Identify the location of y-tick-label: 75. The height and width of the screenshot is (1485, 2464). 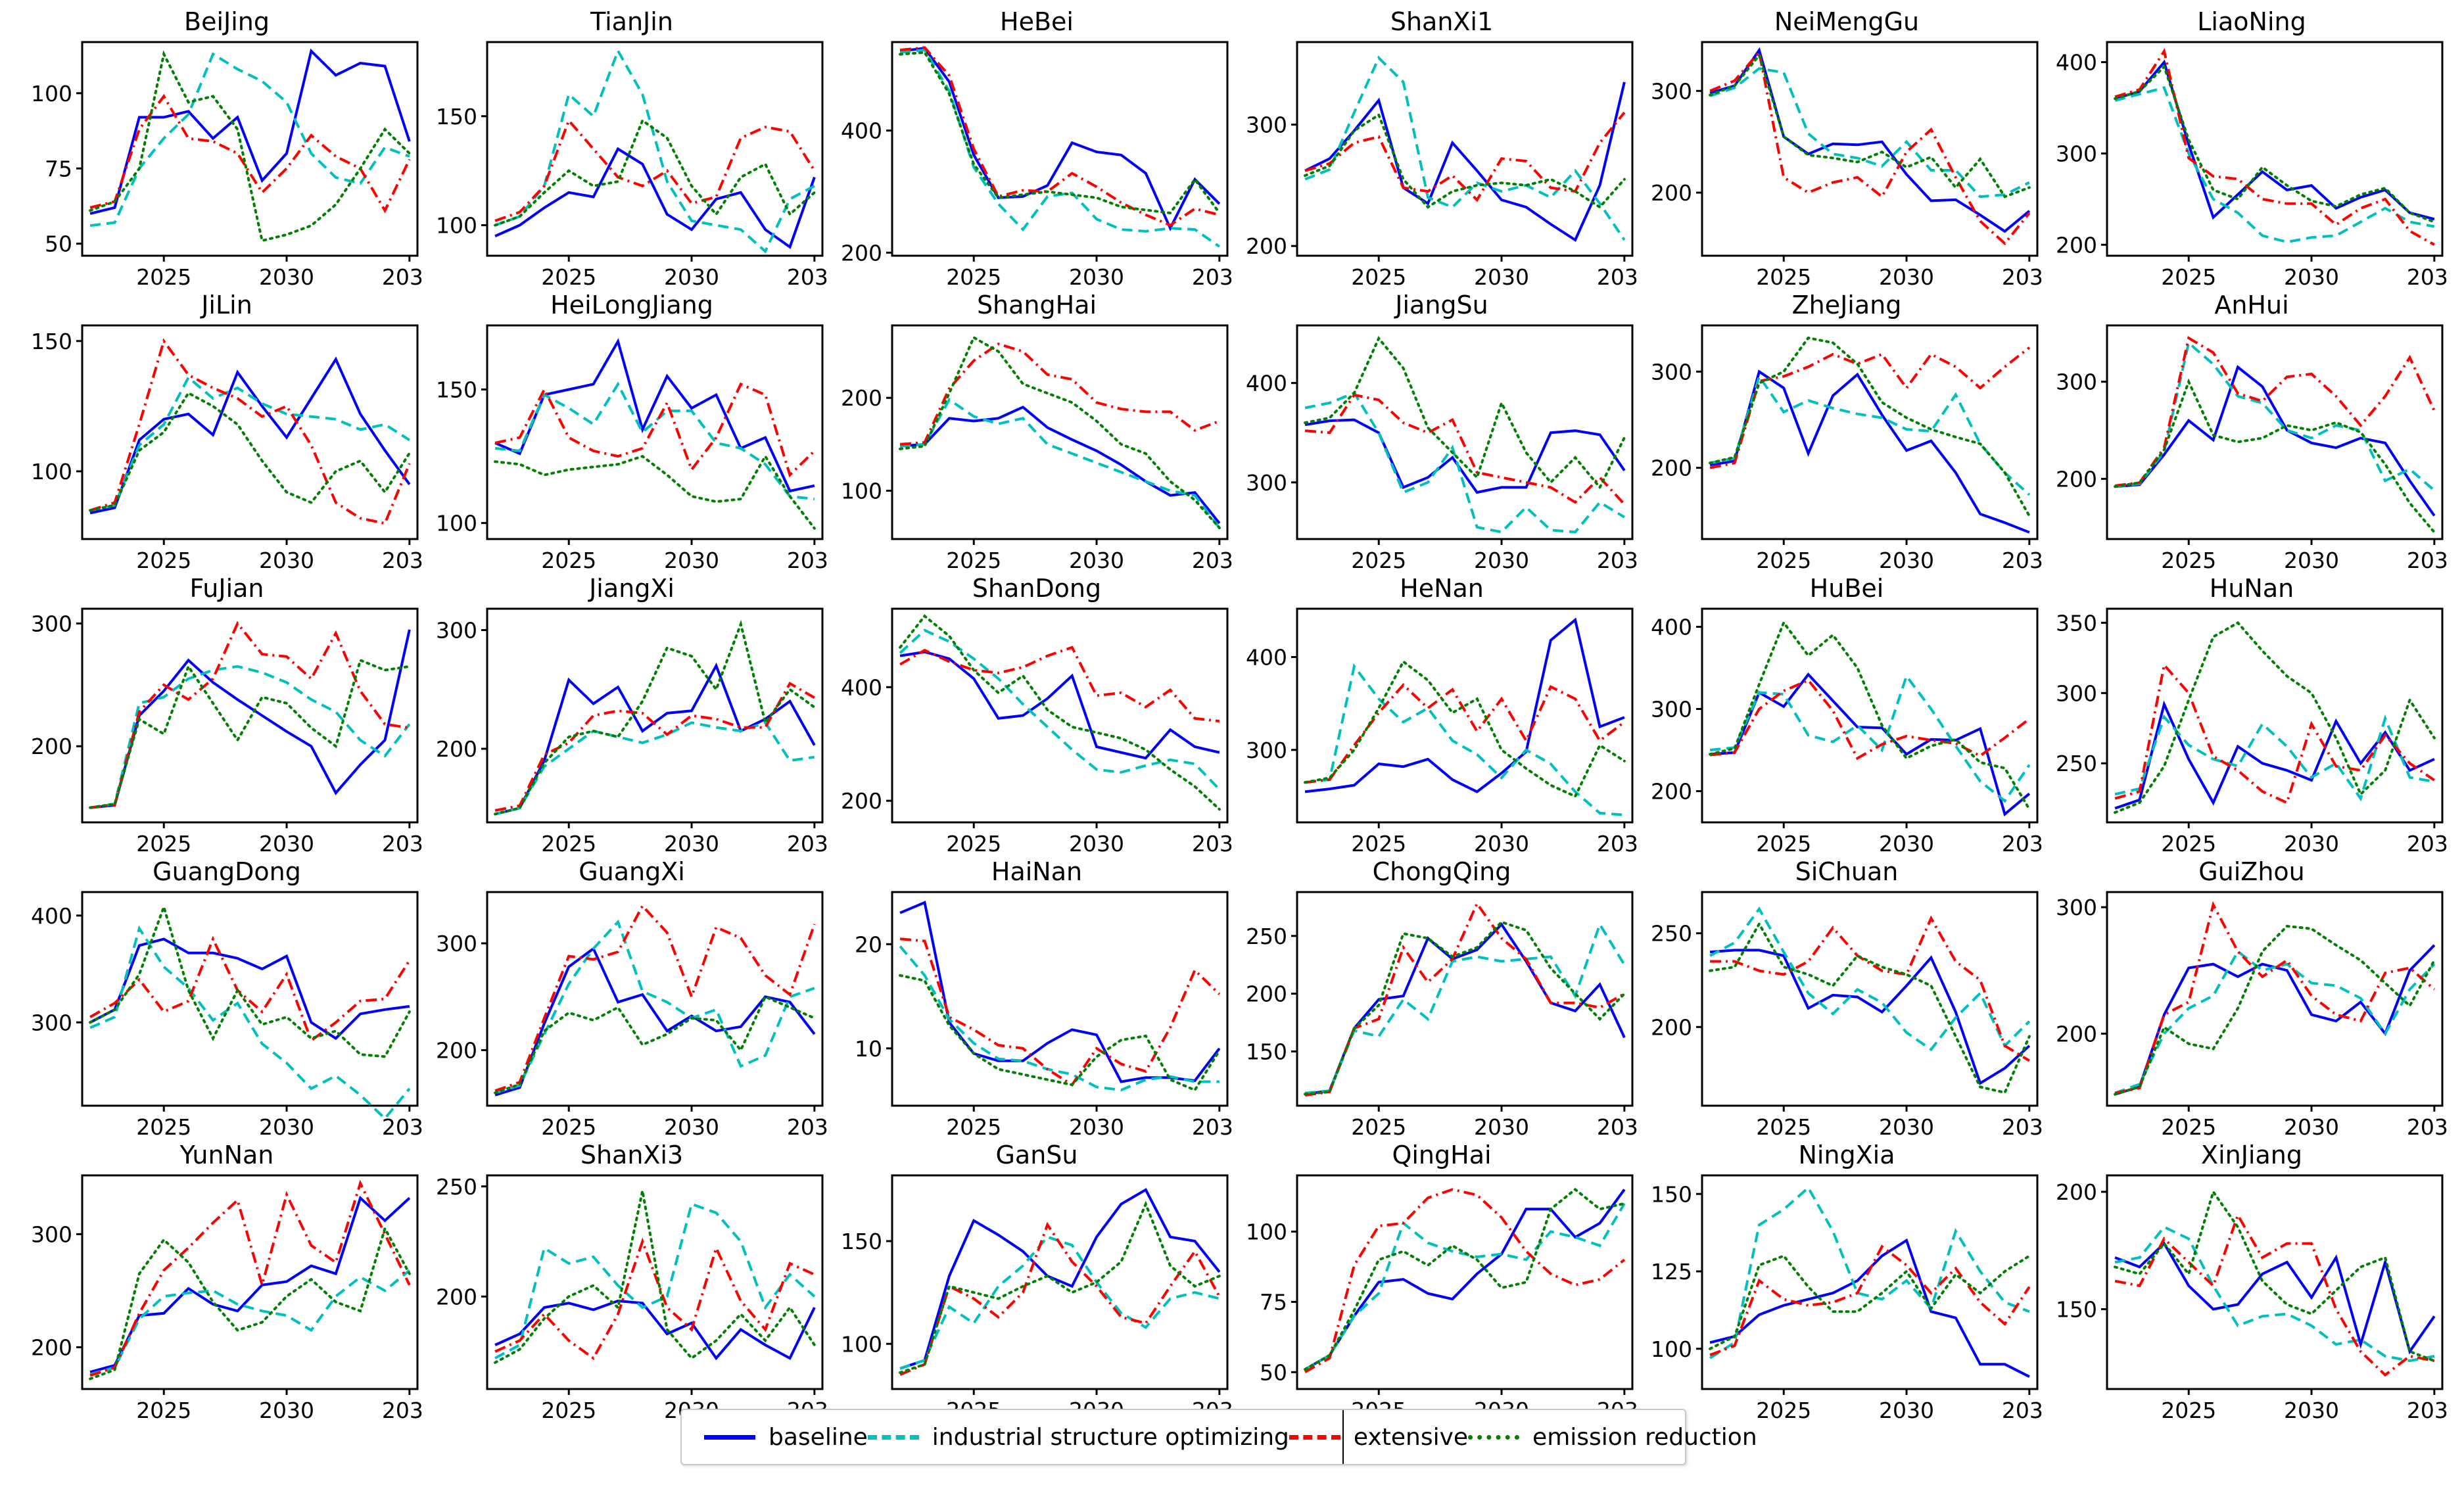
(58, 168).